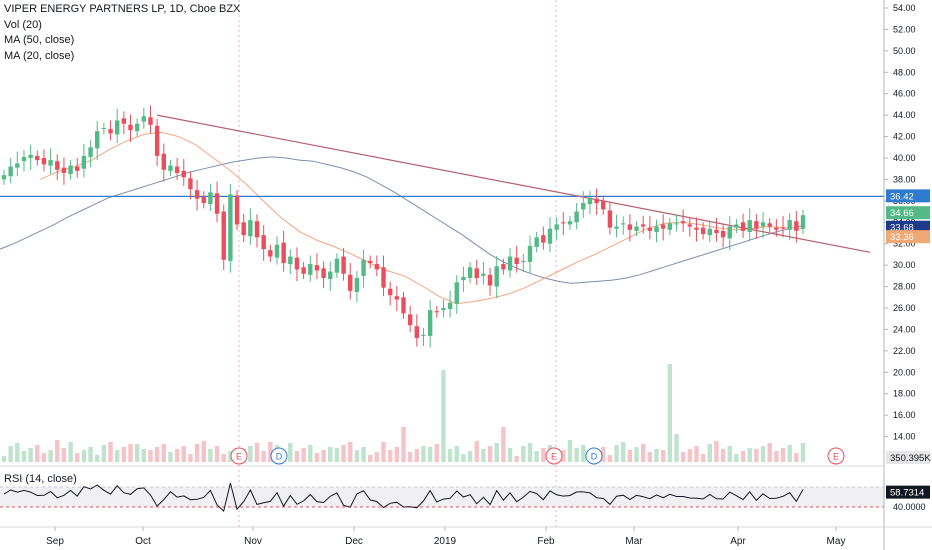 This screenshot has width=932, height=550. I want to click on price-tick-label: 22.00, so click(904, 351).